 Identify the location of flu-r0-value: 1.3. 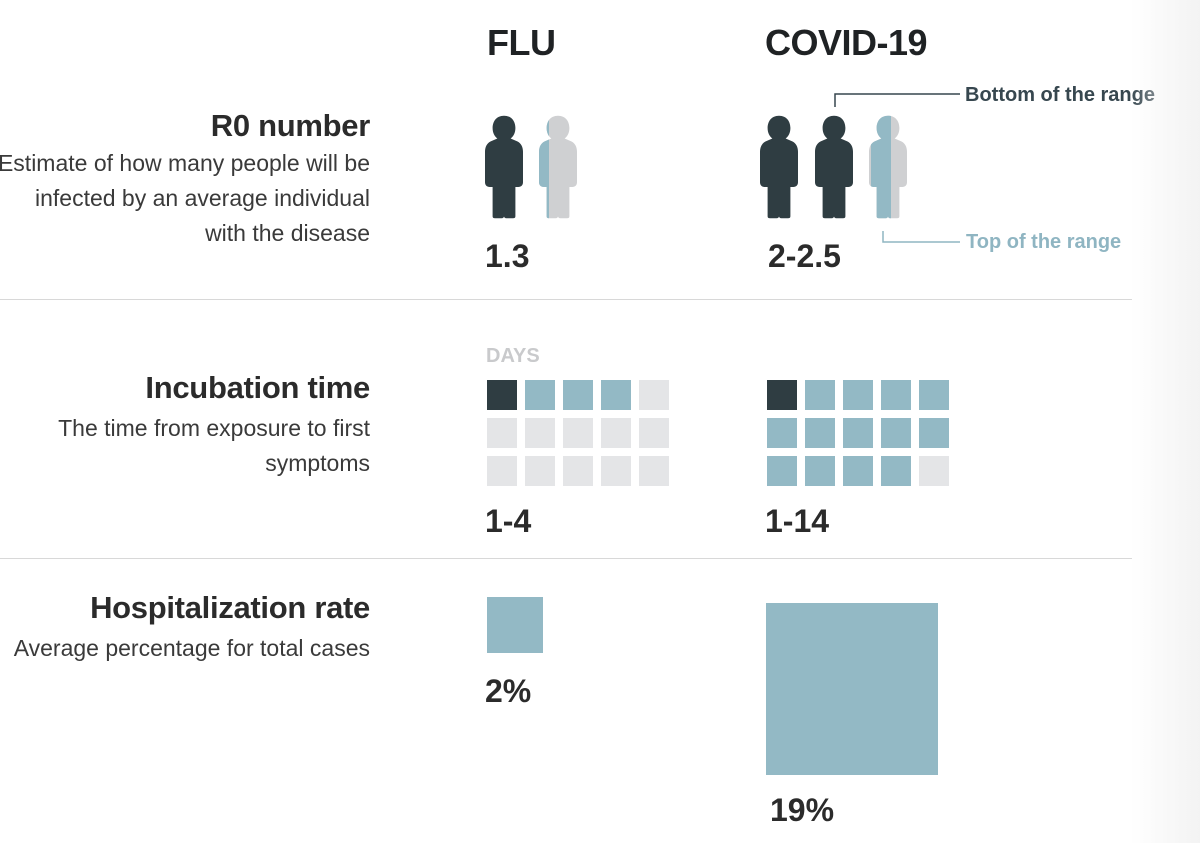
(507, 256).